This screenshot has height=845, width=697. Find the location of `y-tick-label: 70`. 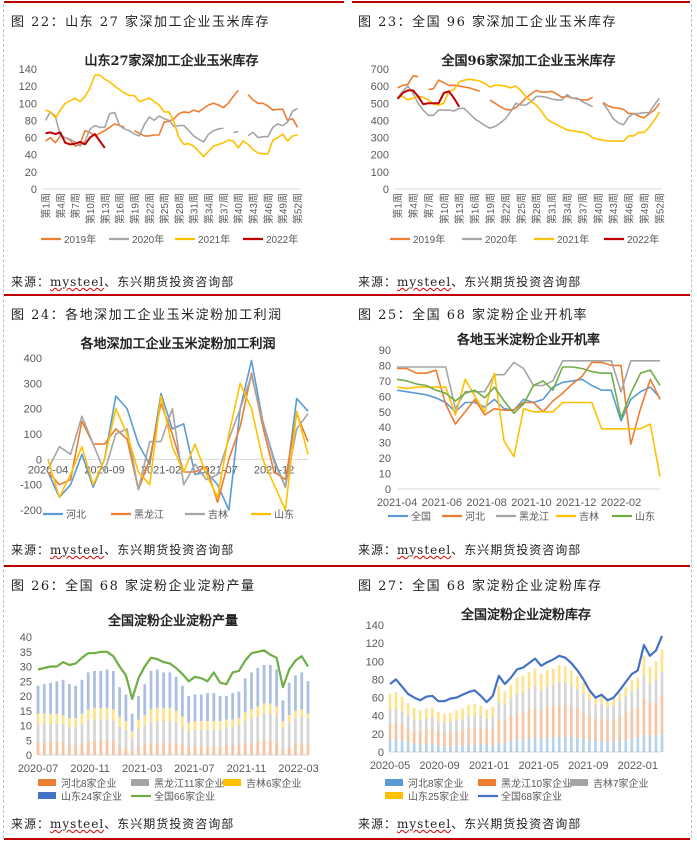

y-tick-label: 70 is located at coordinates (385, 382).